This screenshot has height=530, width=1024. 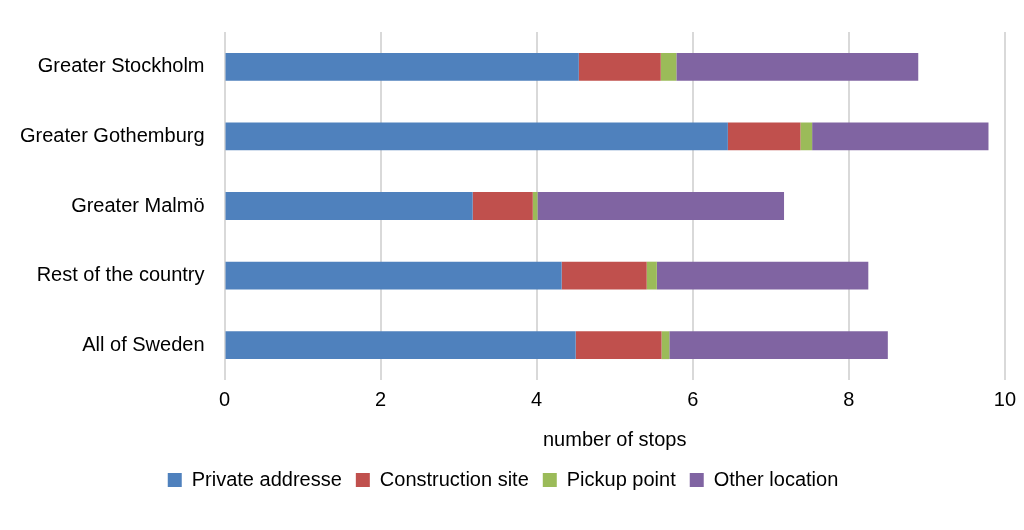 I want to click on x-tick-label: 4, so click(x=537, y=398).